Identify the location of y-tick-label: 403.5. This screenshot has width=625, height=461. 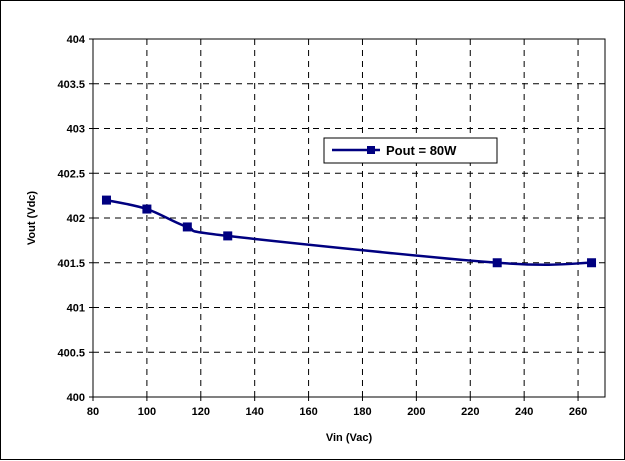
(71, 85).